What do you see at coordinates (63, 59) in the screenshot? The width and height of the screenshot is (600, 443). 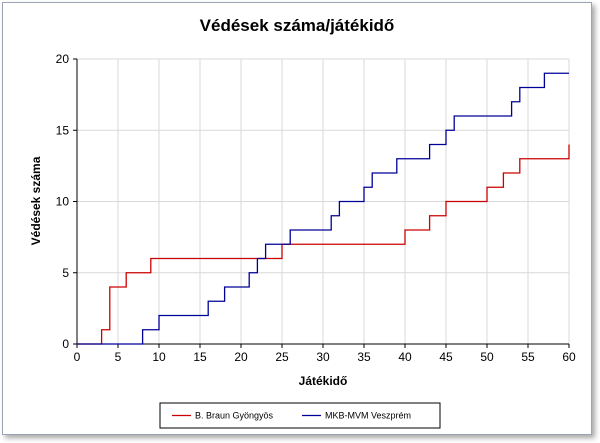 I see `y-tick-label: 20` at bounding box center [63, 59].